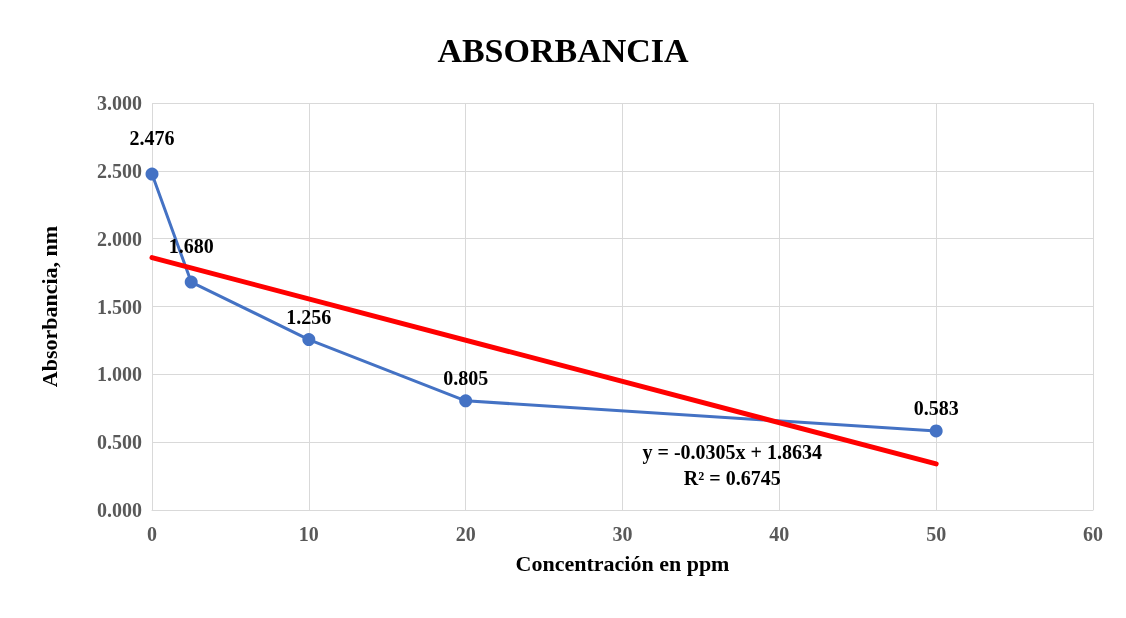  I want to click on x-tick-label: 30, so click(622, 534).